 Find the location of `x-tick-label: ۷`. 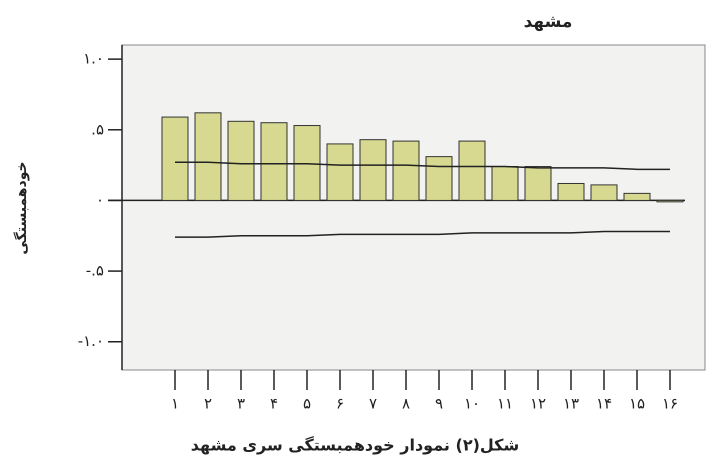

x-tick-label: ۷ is located at coordinates (373, 404).